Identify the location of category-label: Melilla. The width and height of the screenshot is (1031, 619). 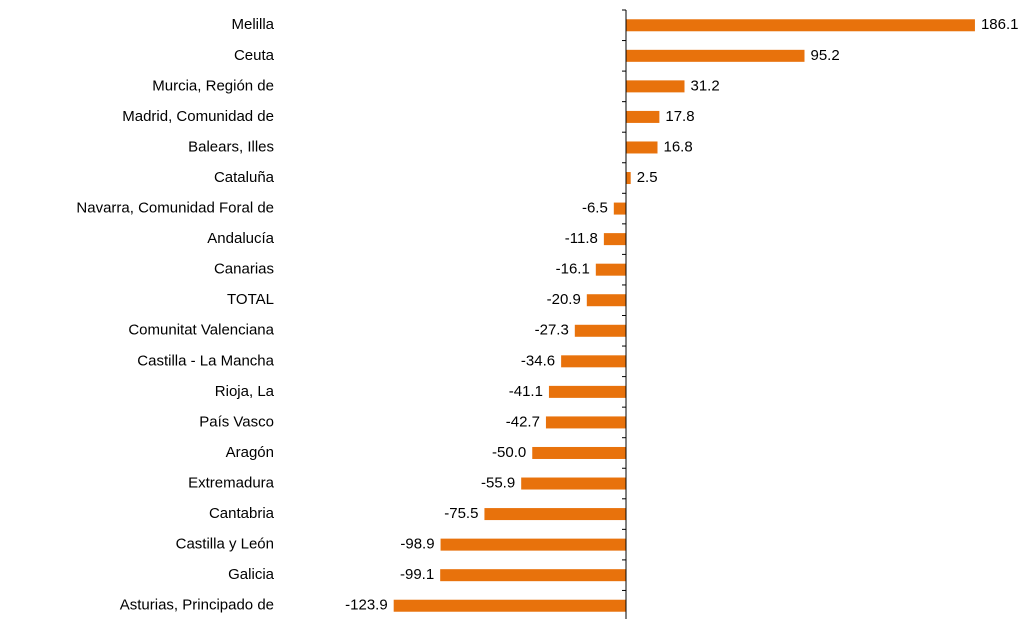
(252, 24).